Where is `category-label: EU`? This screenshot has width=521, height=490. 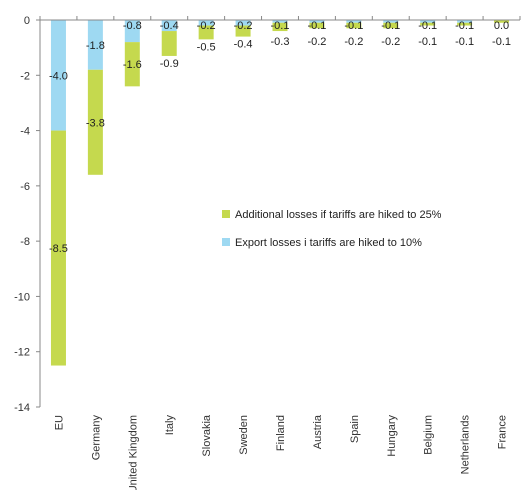
category-label: EU is located at coordinates (59, 422).